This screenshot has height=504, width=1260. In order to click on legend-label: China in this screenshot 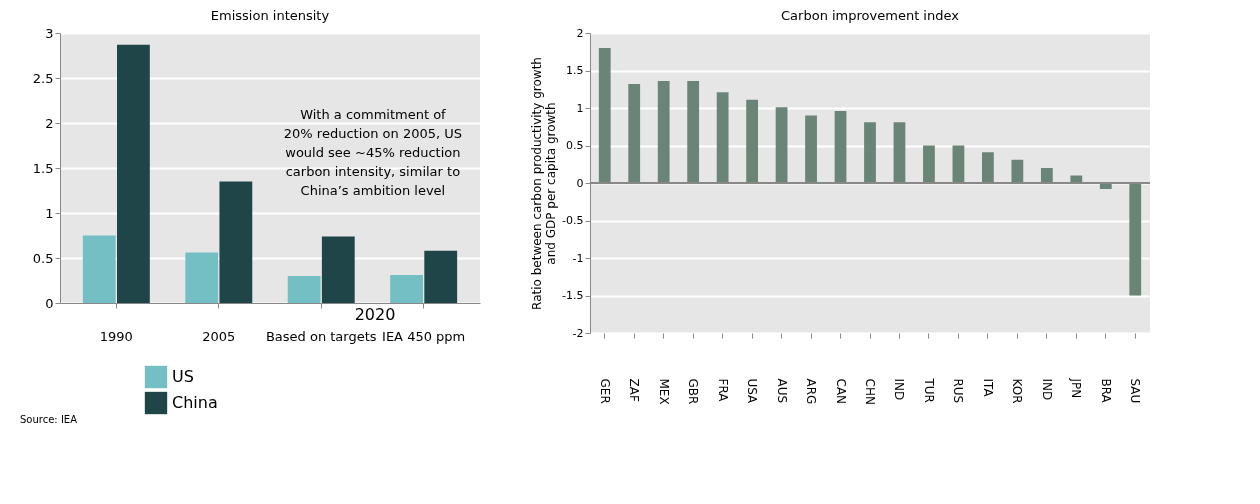, I will do `click(195, 402)`.